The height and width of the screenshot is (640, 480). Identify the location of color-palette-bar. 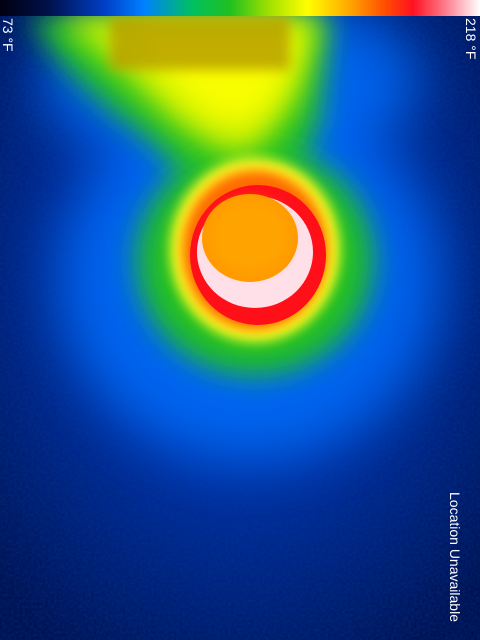
(240, 8).